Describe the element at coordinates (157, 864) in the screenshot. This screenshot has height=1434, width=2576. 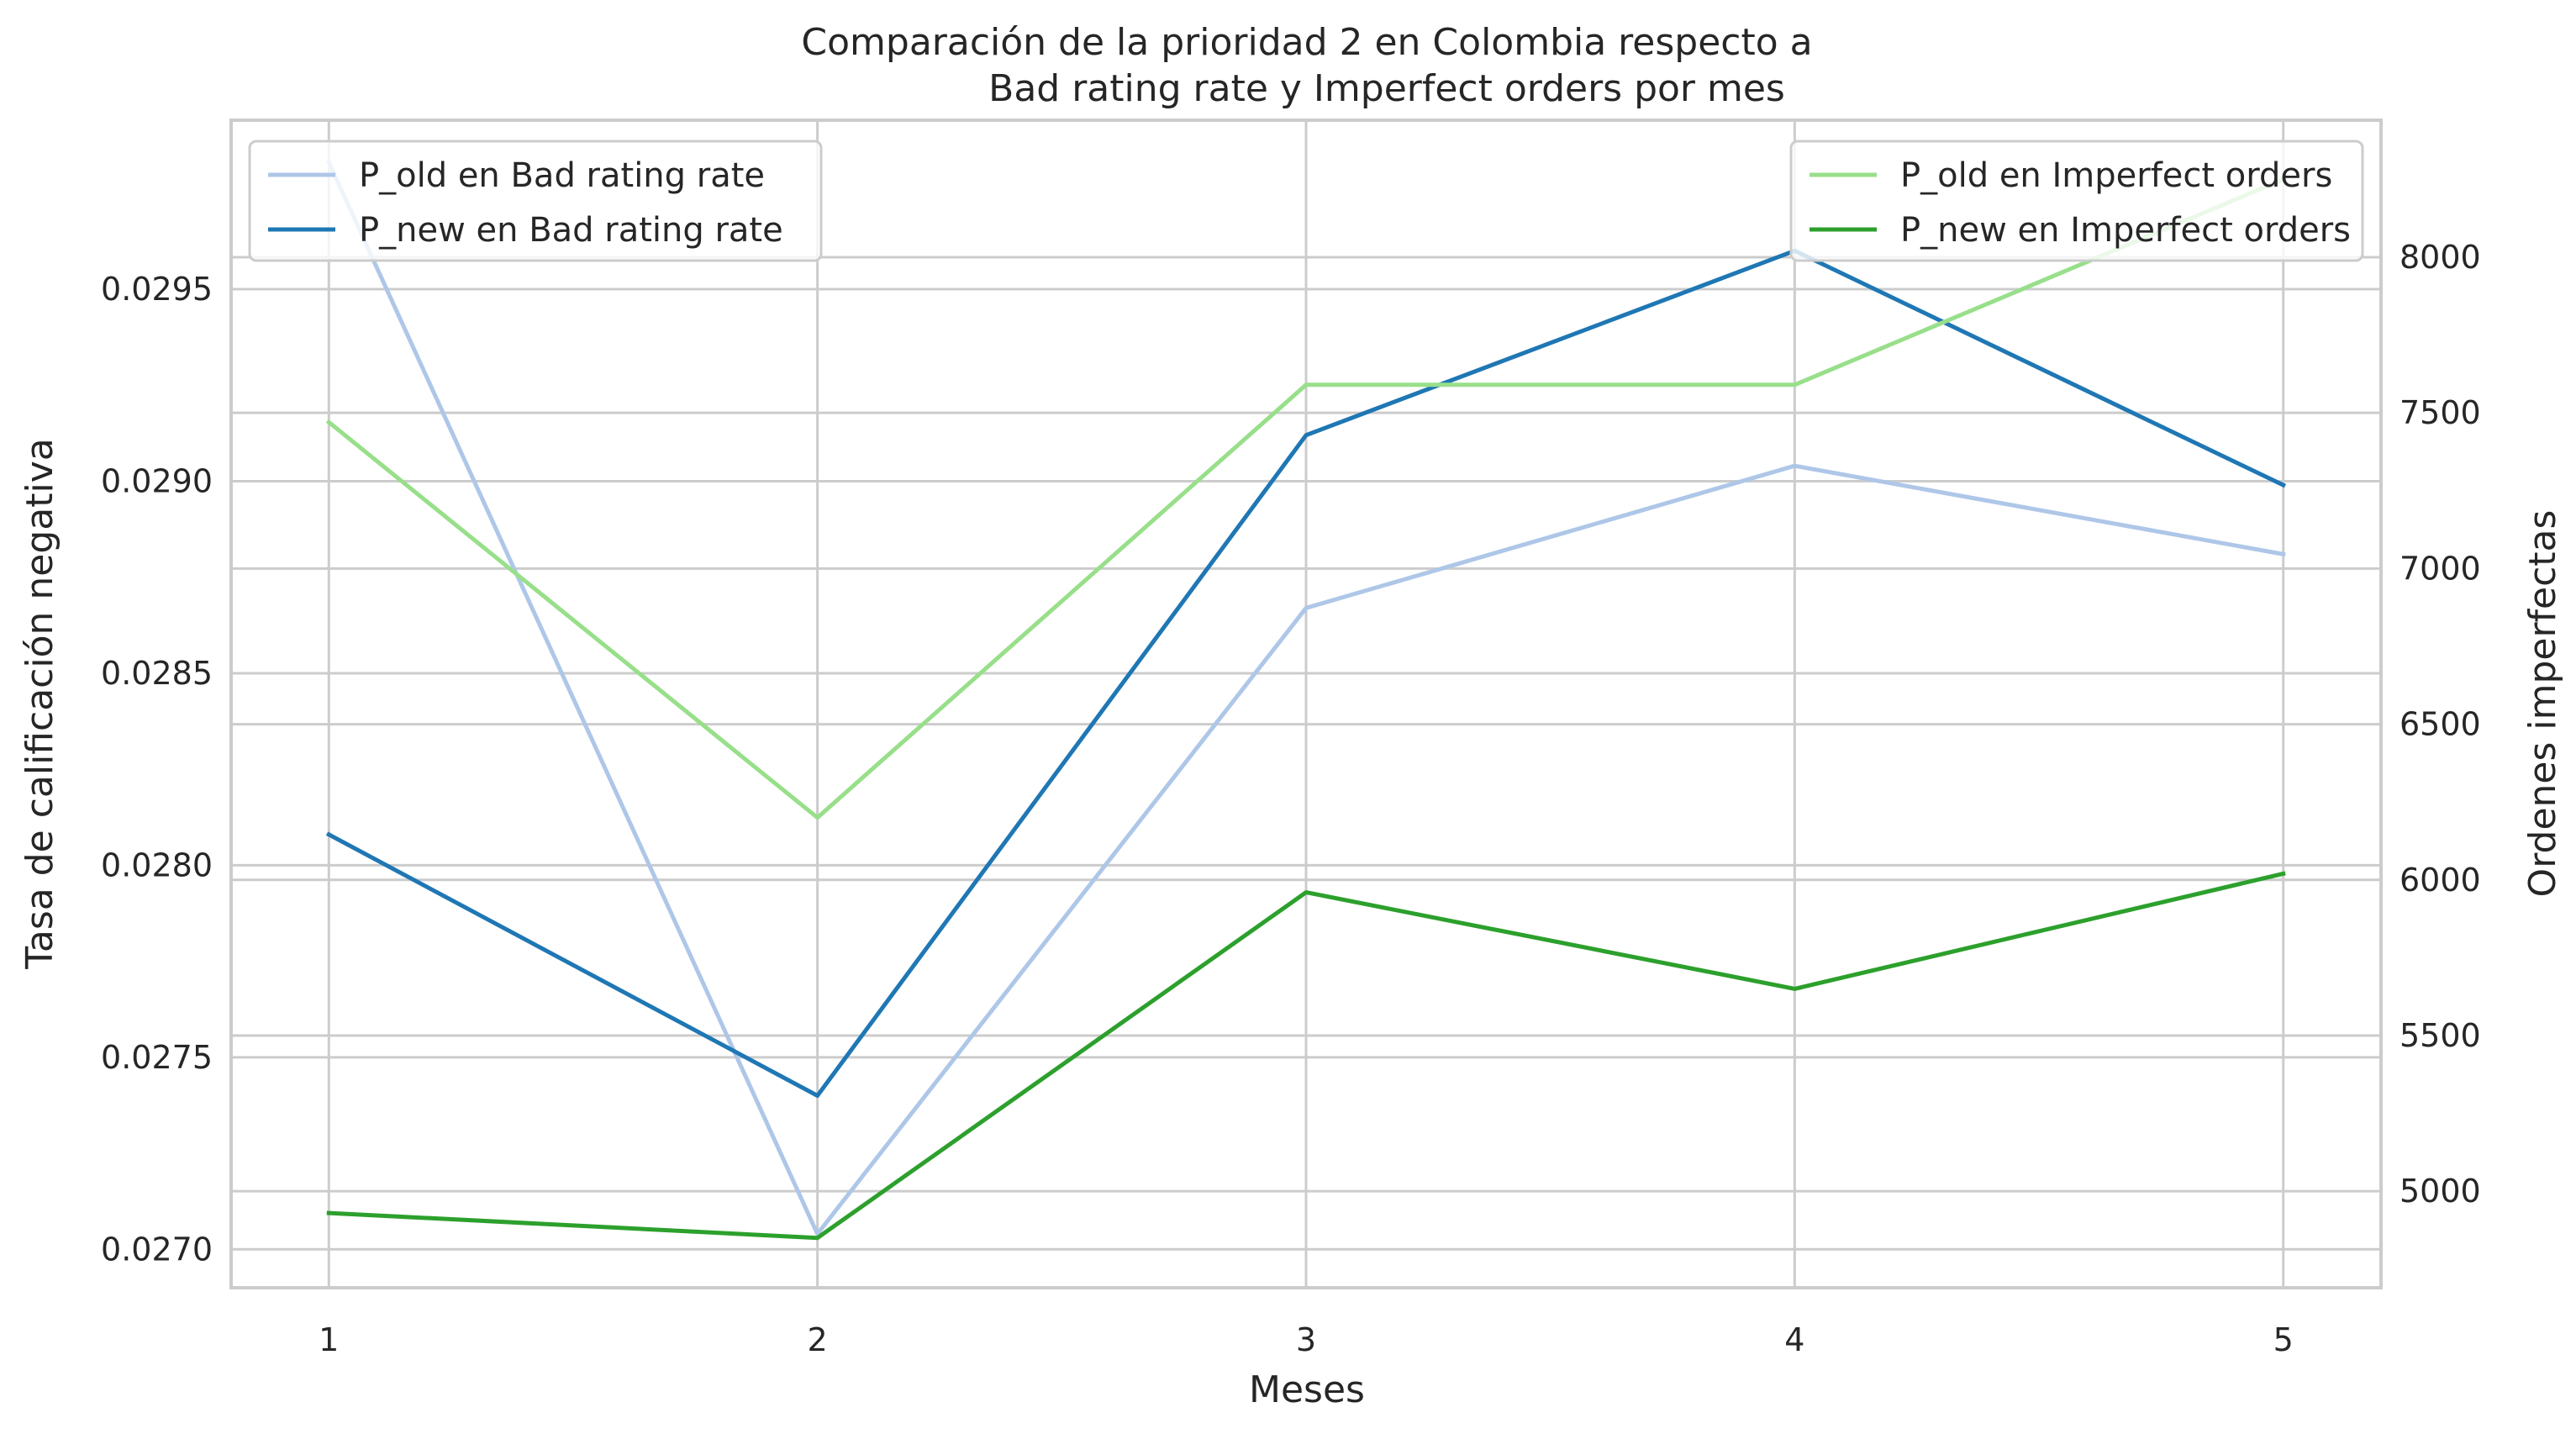
I see `y-left-tick-label: 0.0280` at that location.